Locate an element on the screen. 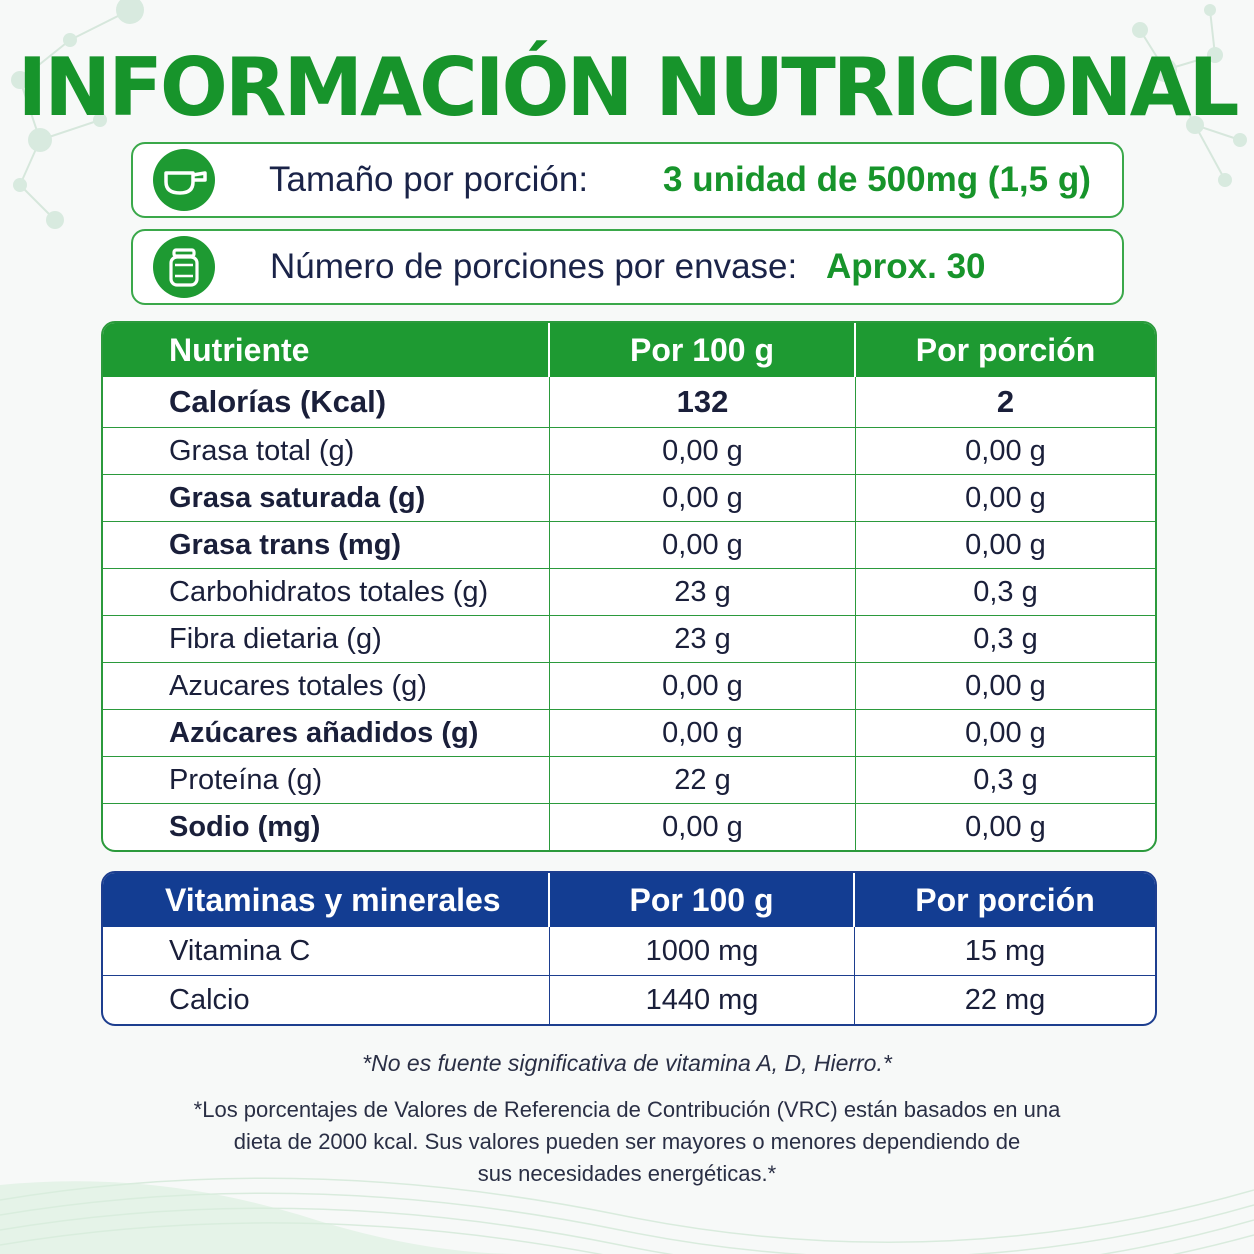  portions-value: Aprox. 30 is located at coordinates (906, 266).